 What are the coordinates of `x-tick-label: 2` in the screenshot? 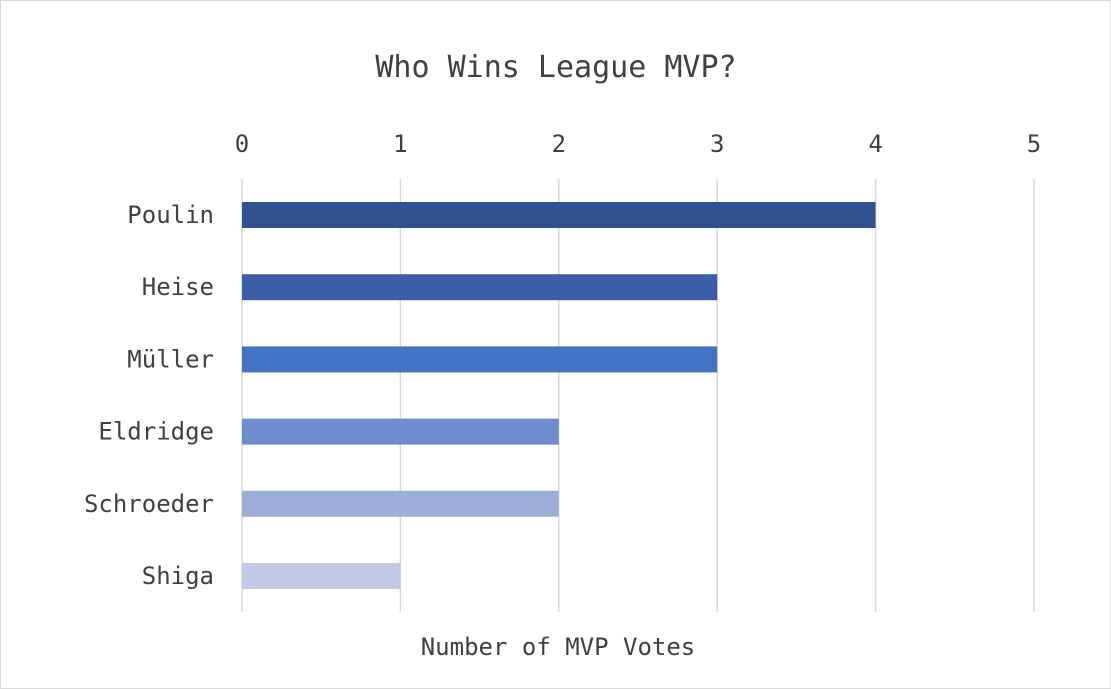 It's located at (559, 144).